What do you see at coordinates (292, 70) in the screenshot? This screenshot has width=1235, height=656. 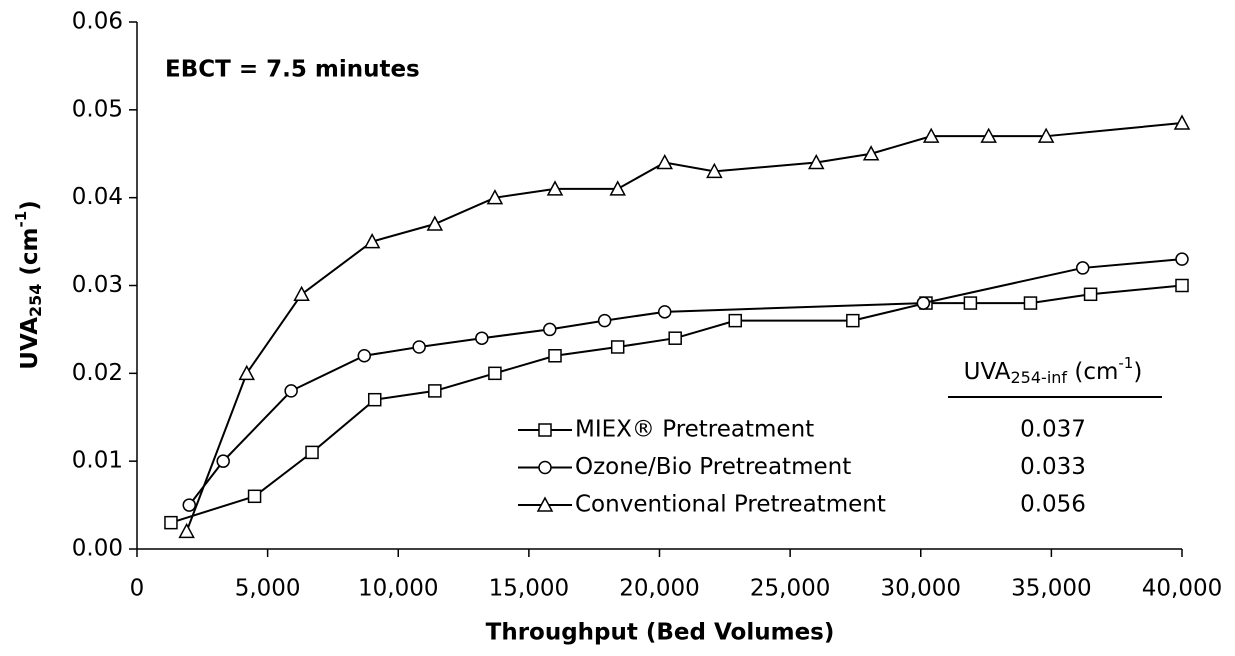 I see `annotation: EBCT = 7.5 minutes` at bounding box center [292, 70].